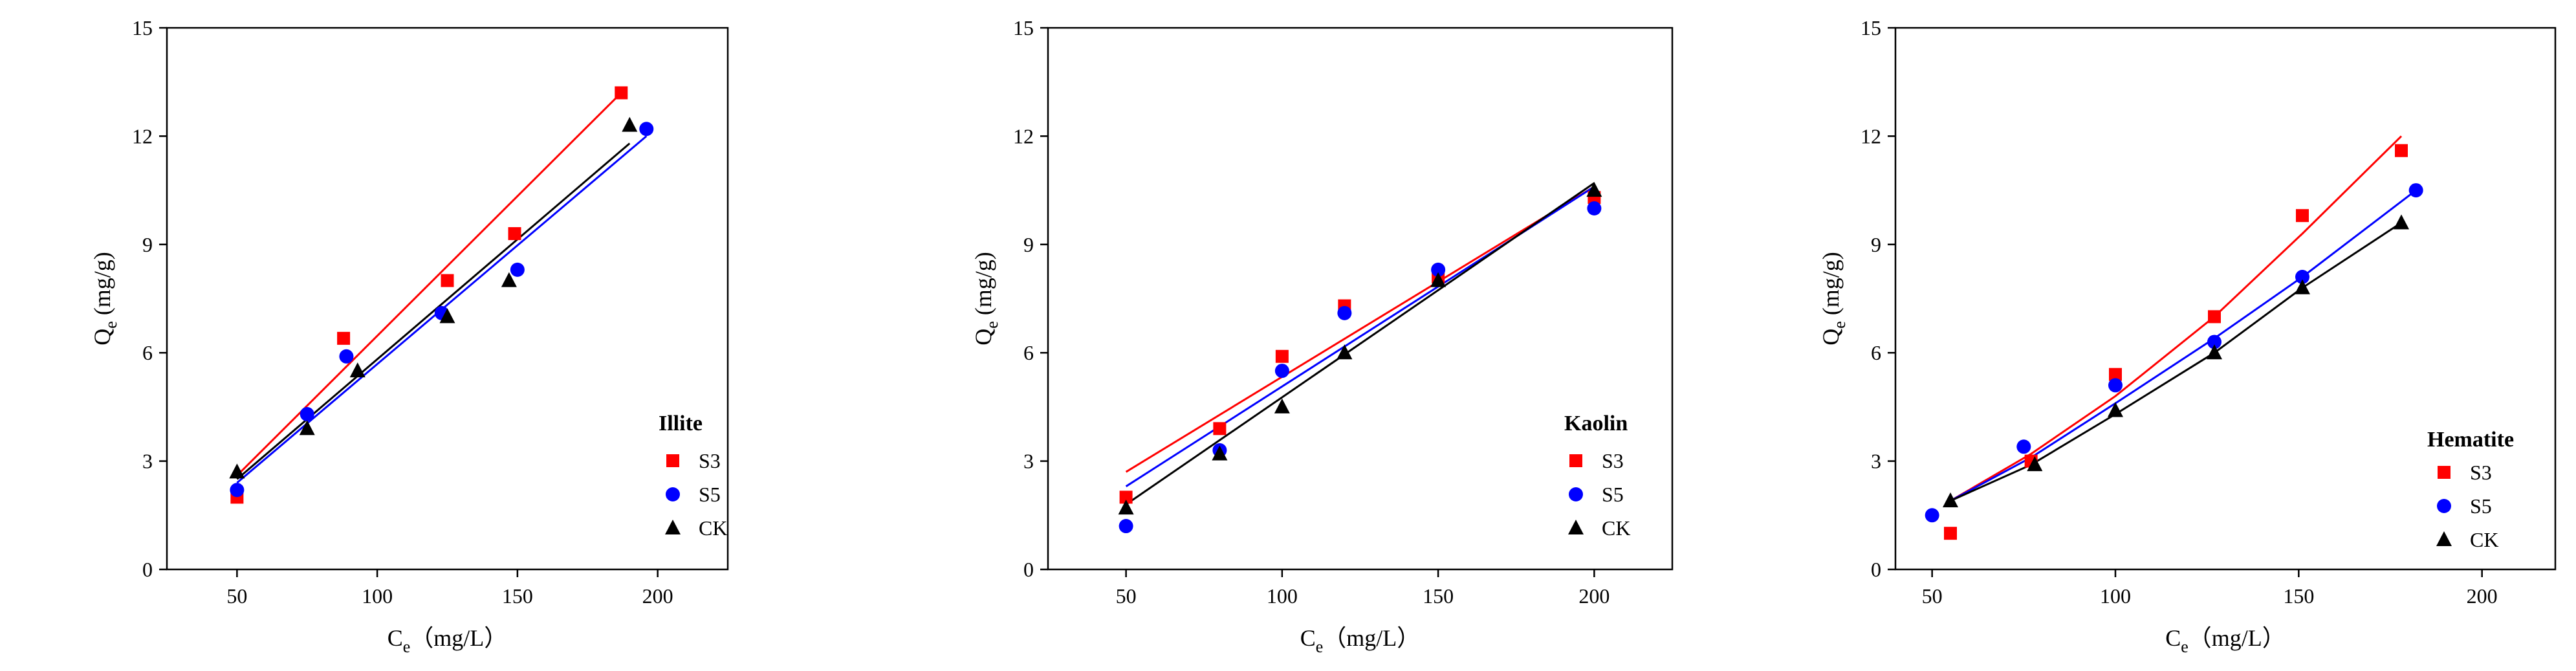 The image size is (2576, 671). Describe the element at coordinates (2470, 440) in the screenshot. I see `legend-title: Hematite` at that location.